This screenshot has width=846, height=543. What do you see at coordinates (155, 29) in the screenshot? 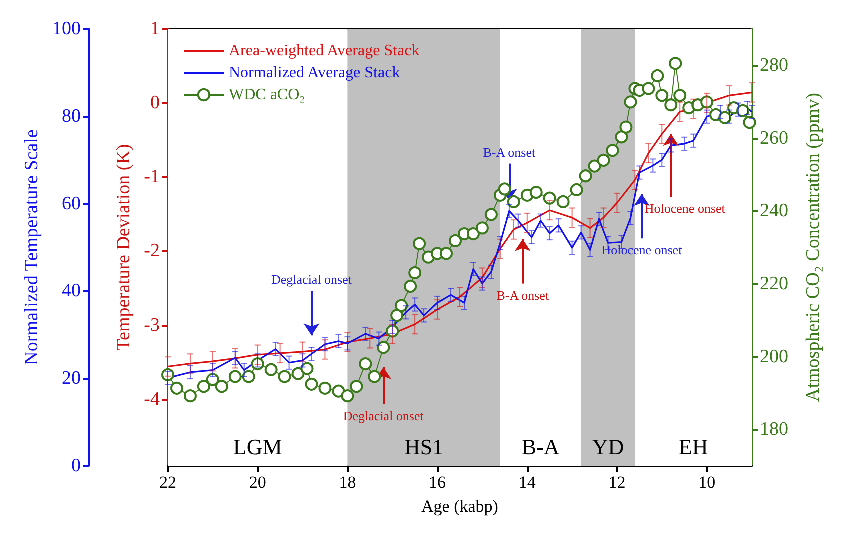
I see `y-tick-label: 1` at bounding box center [155, 29].